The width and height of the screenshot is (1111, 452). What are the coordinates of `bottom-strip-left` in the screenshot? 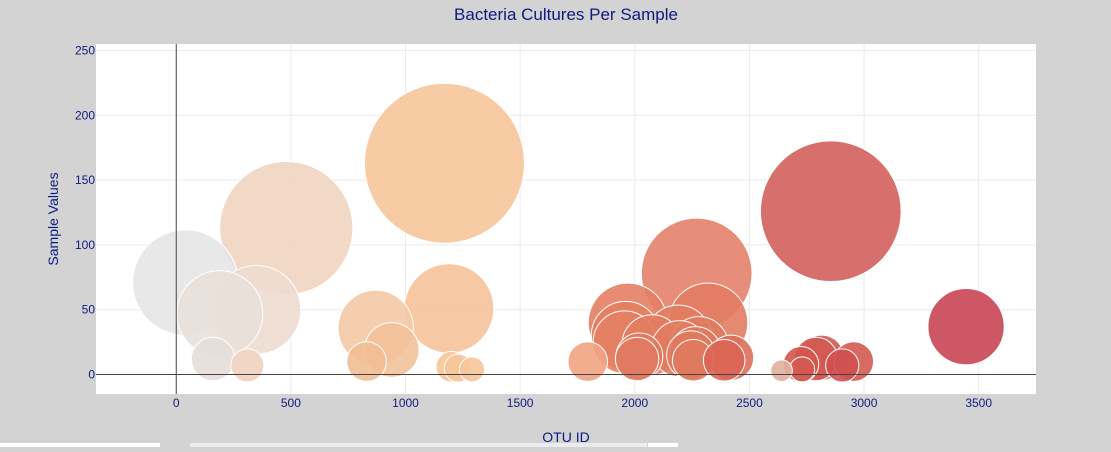 It's located at (80, 445).